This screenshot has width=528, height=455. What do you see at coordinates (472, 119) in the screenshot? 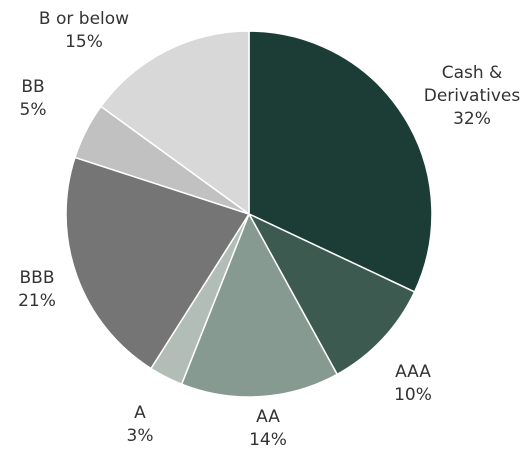
I see `slice-percent: 32%` at bounding box center [472, 119].